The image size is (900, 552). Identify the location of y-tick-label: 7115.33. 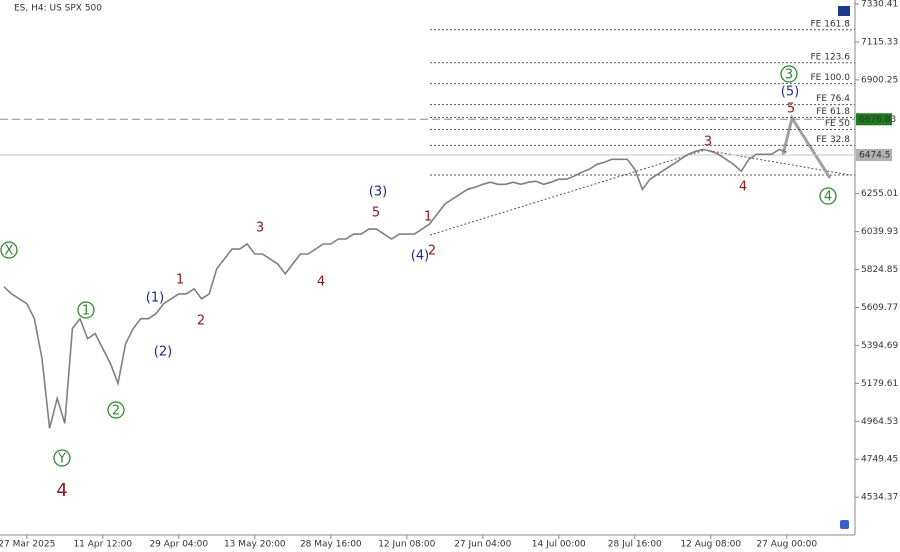
(879, 42).